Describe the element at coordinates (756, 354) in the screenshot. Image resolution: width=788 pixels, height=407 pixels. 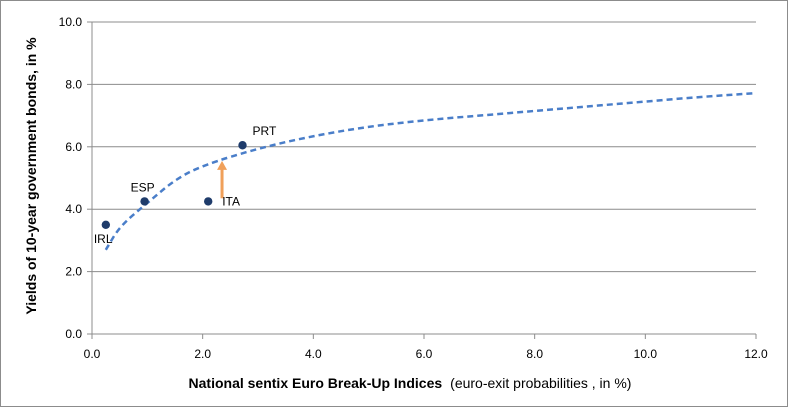
I see `x-tick-label: 12.0` at that location.